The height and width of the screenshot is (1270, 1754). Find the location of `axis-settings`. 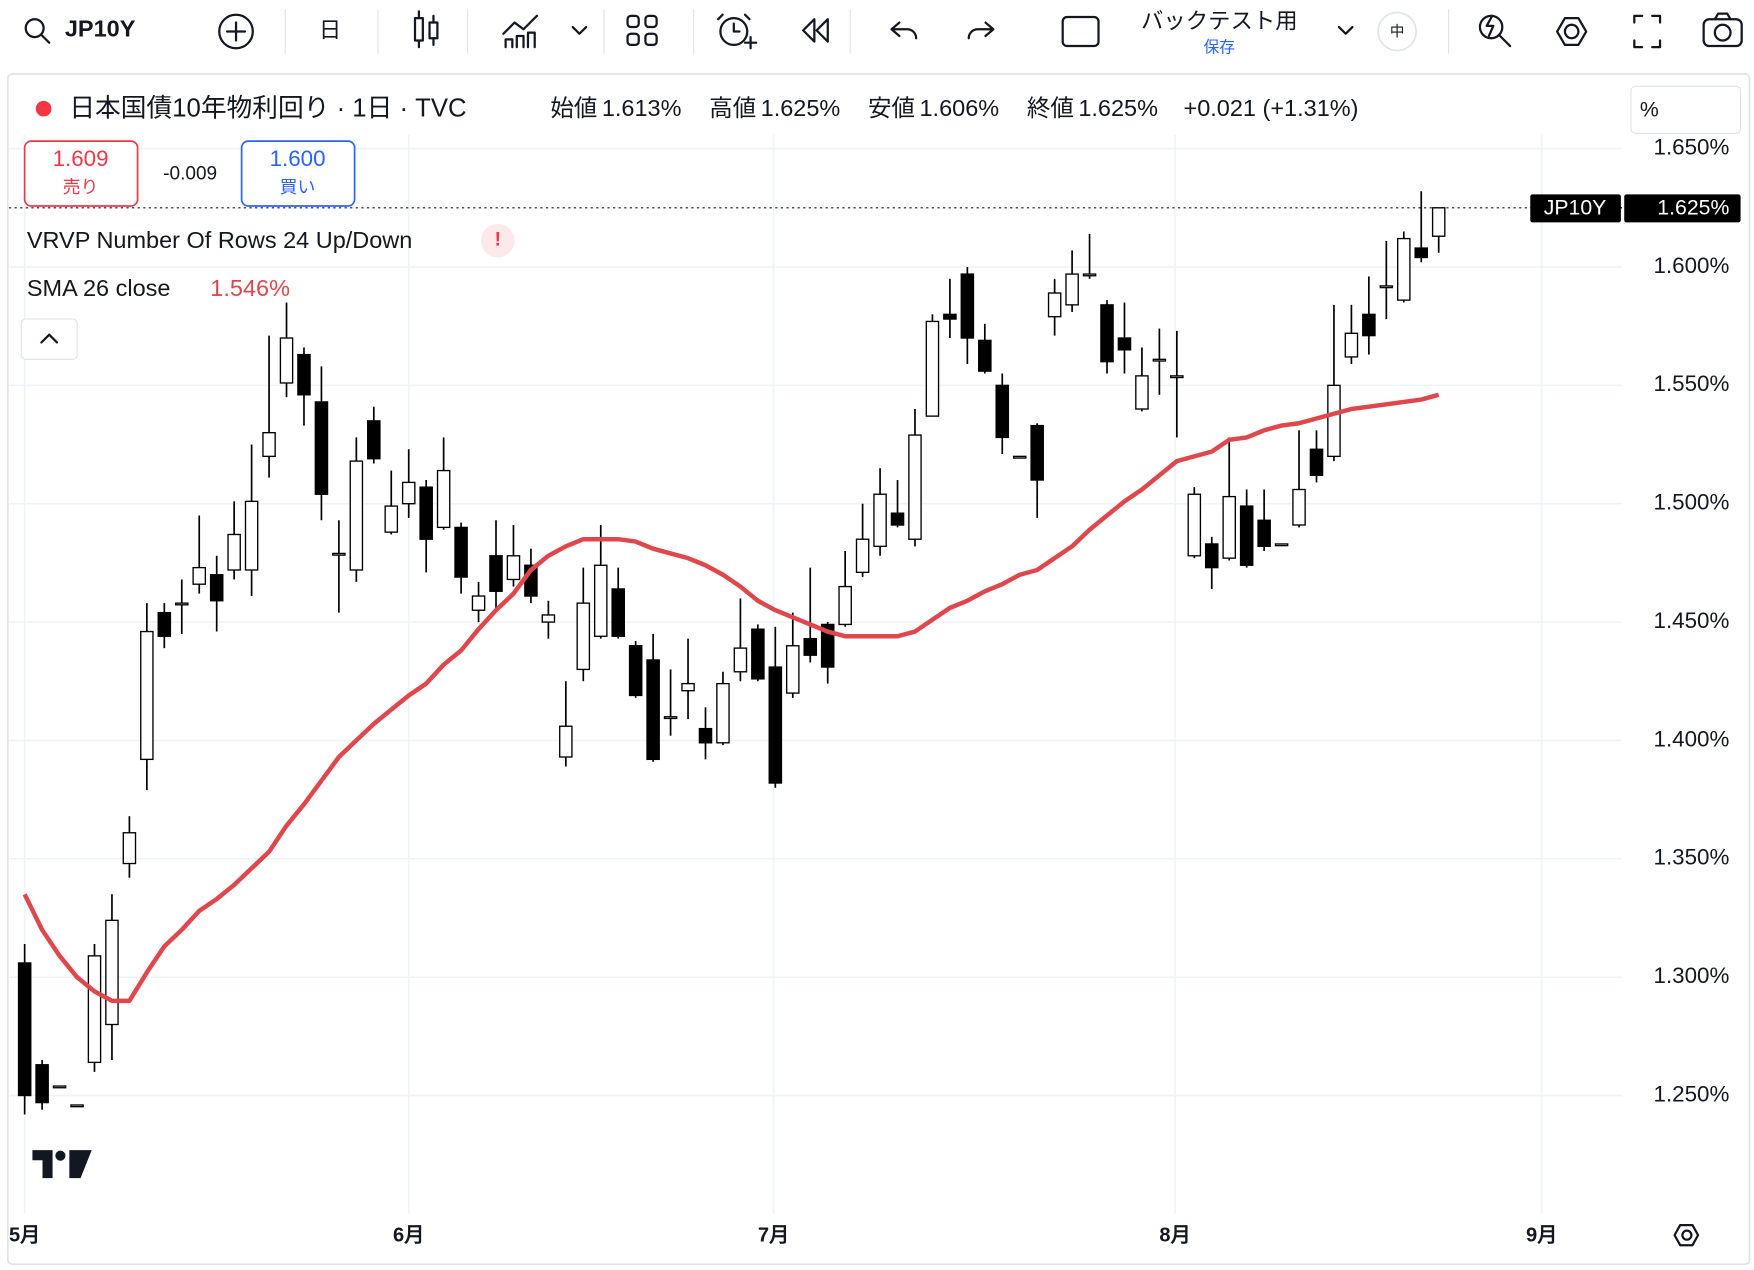

axis-settings is located at coordinates (1686, 1235).